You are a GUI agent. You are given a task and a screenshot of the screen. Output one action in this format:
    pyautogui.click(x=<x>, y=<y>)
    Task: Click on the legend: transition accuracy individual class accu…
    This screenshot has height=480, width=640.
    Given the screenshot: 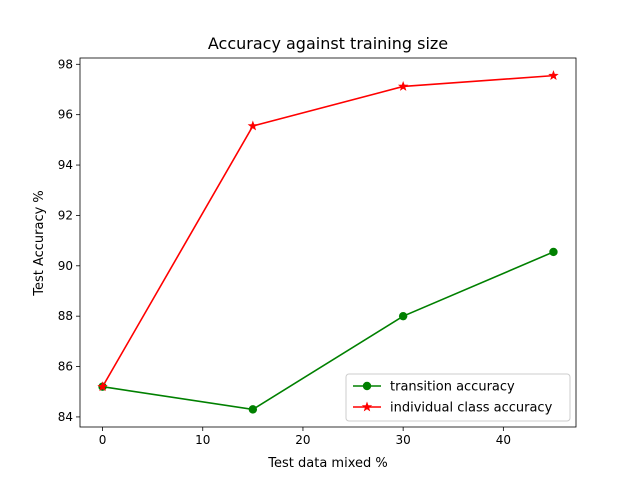 What is the action you would take?
    pyautogui.click(x=458, y=397)
    